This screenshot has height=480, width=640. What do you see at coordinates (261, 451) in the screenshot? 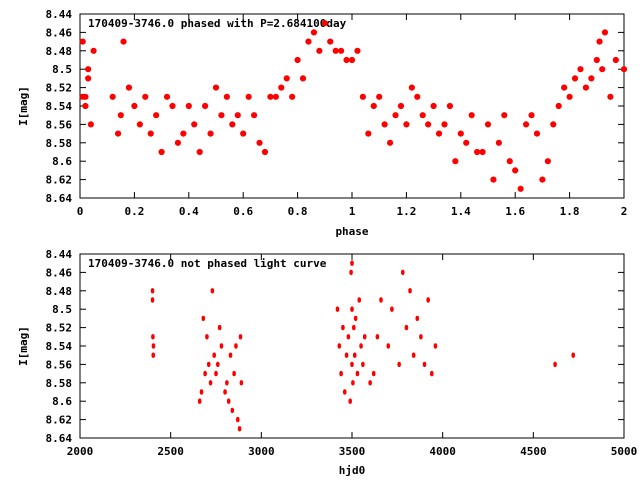
I see `unphased-x-tick-label: 3000` at bounding box center [261, 451].